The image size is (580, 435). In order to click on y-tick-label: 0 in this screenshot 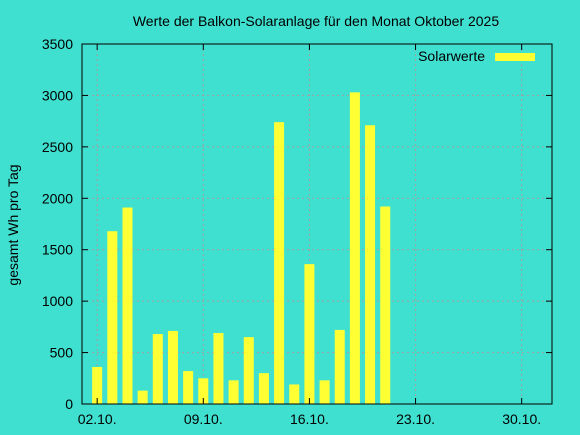, I will do `click(69, 404)`.